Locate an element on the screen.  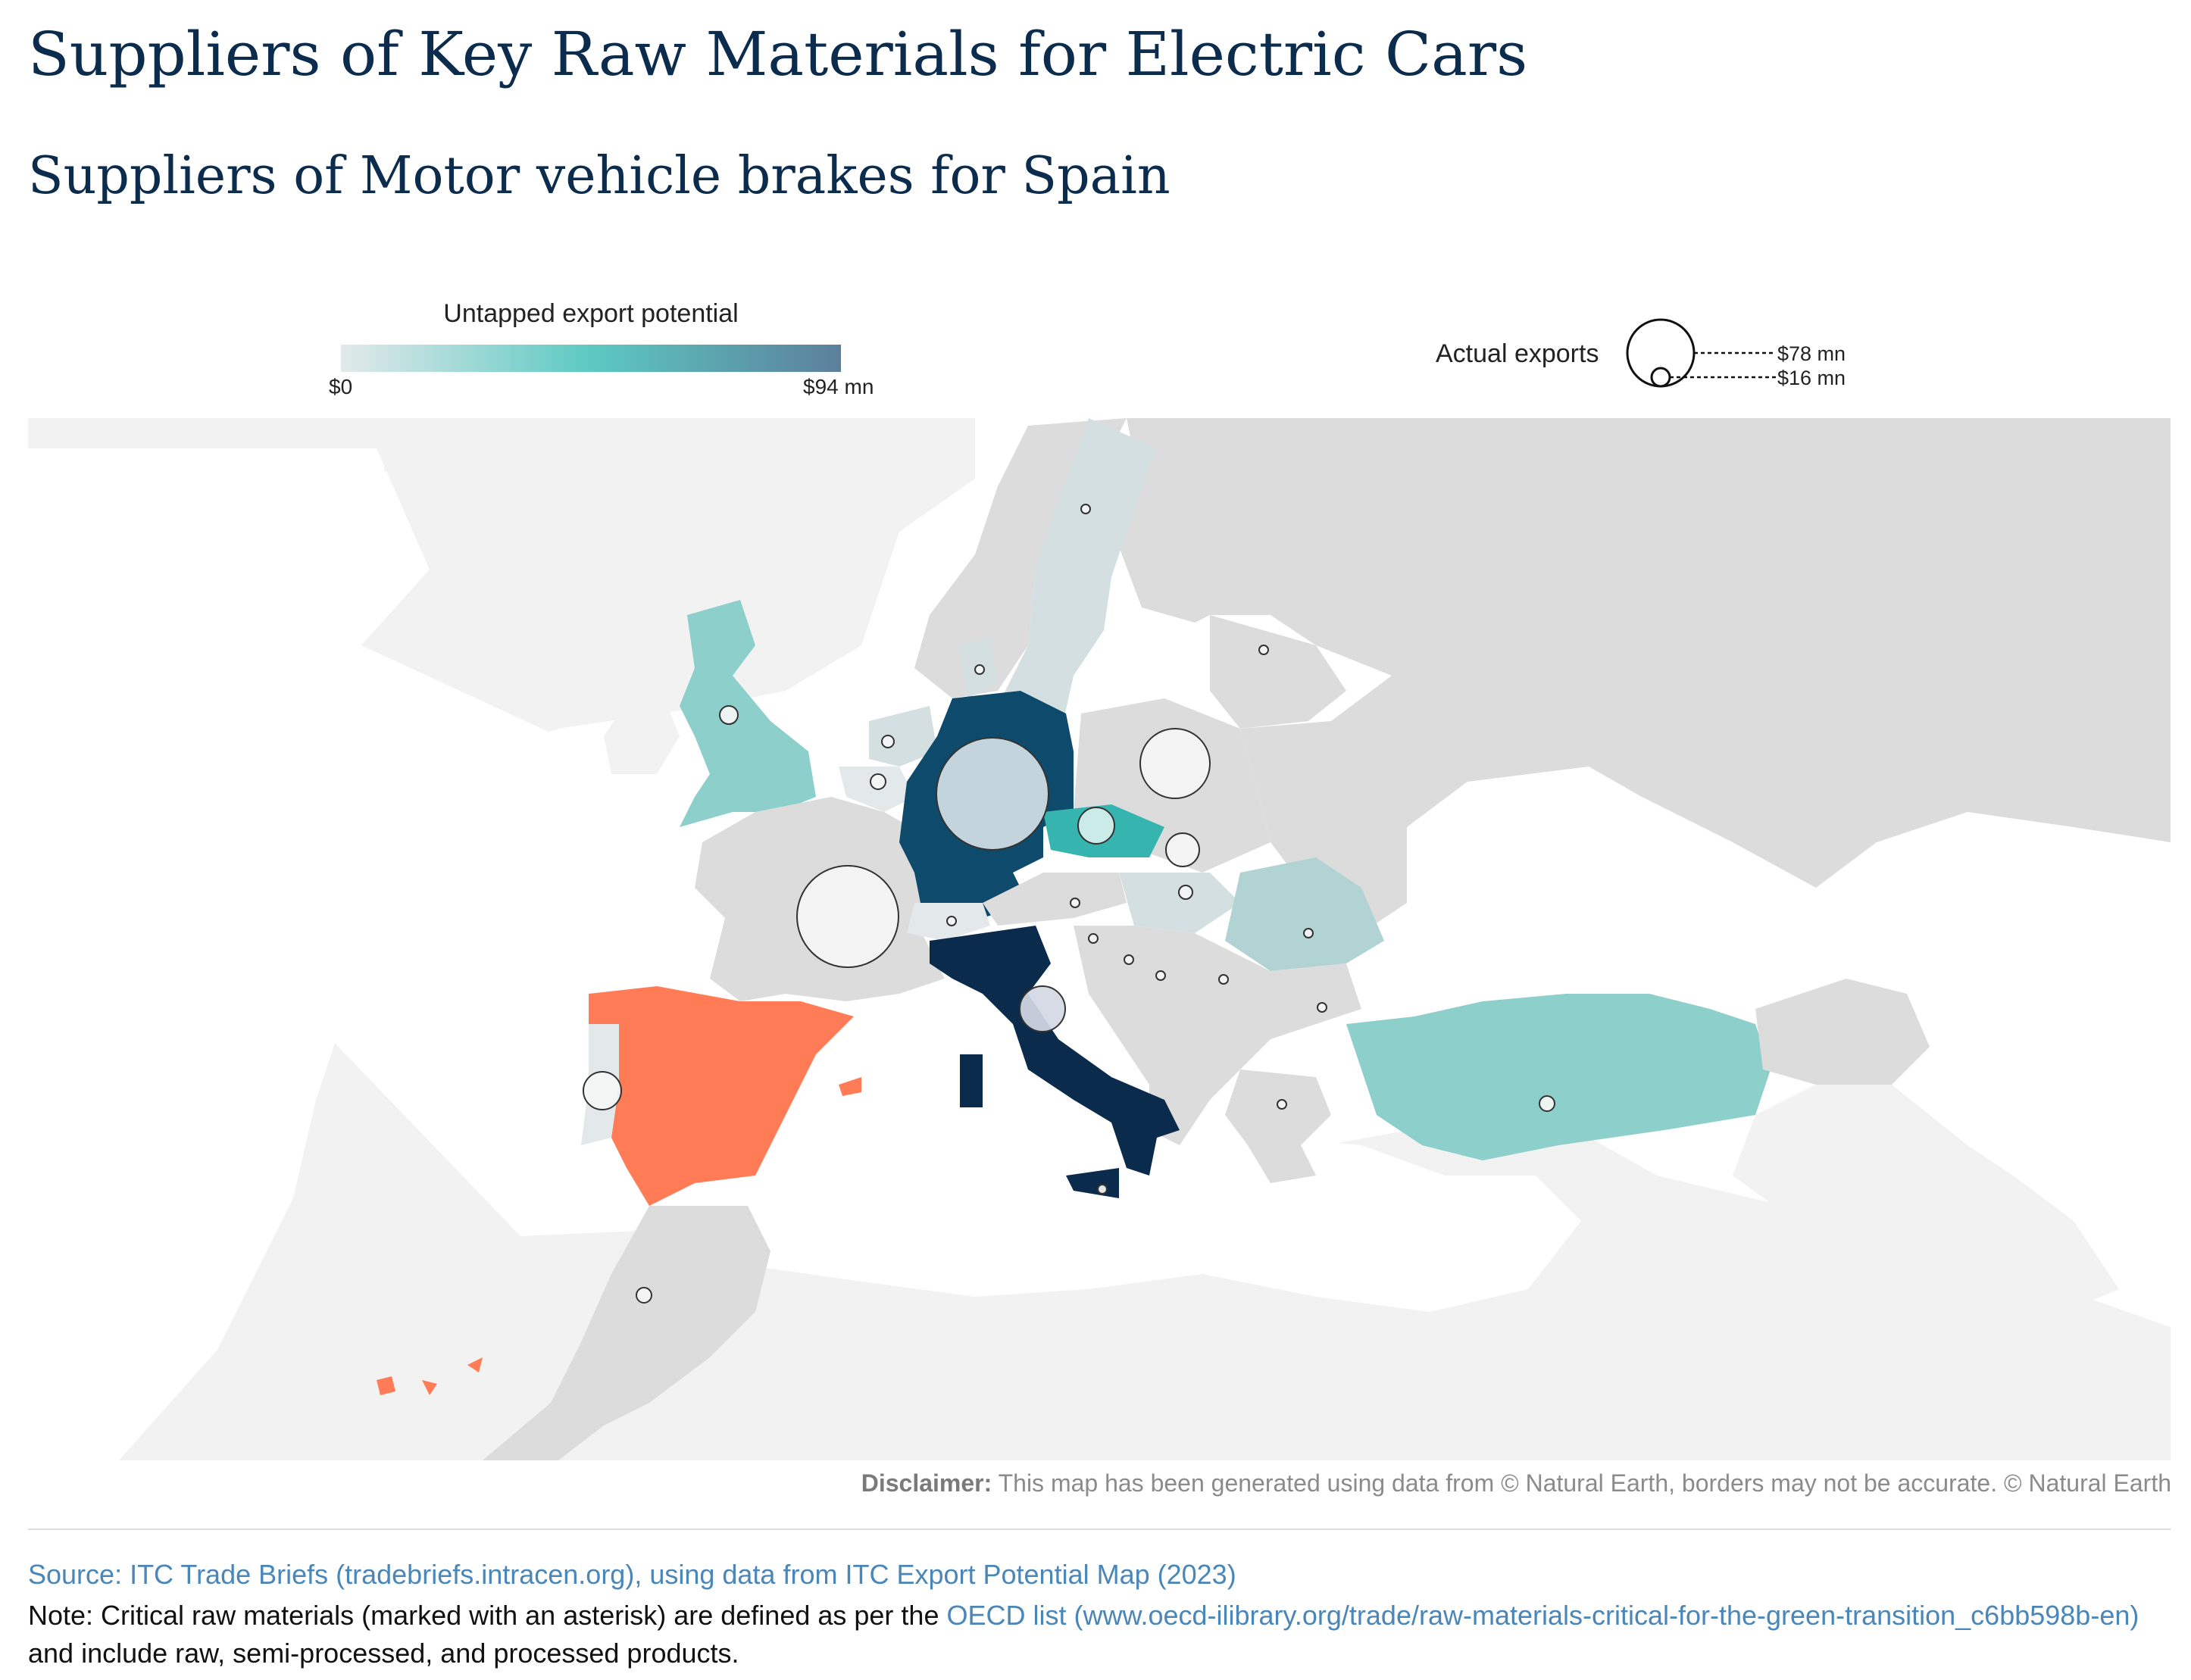
black-sea is located at coordinates (1611, 895).